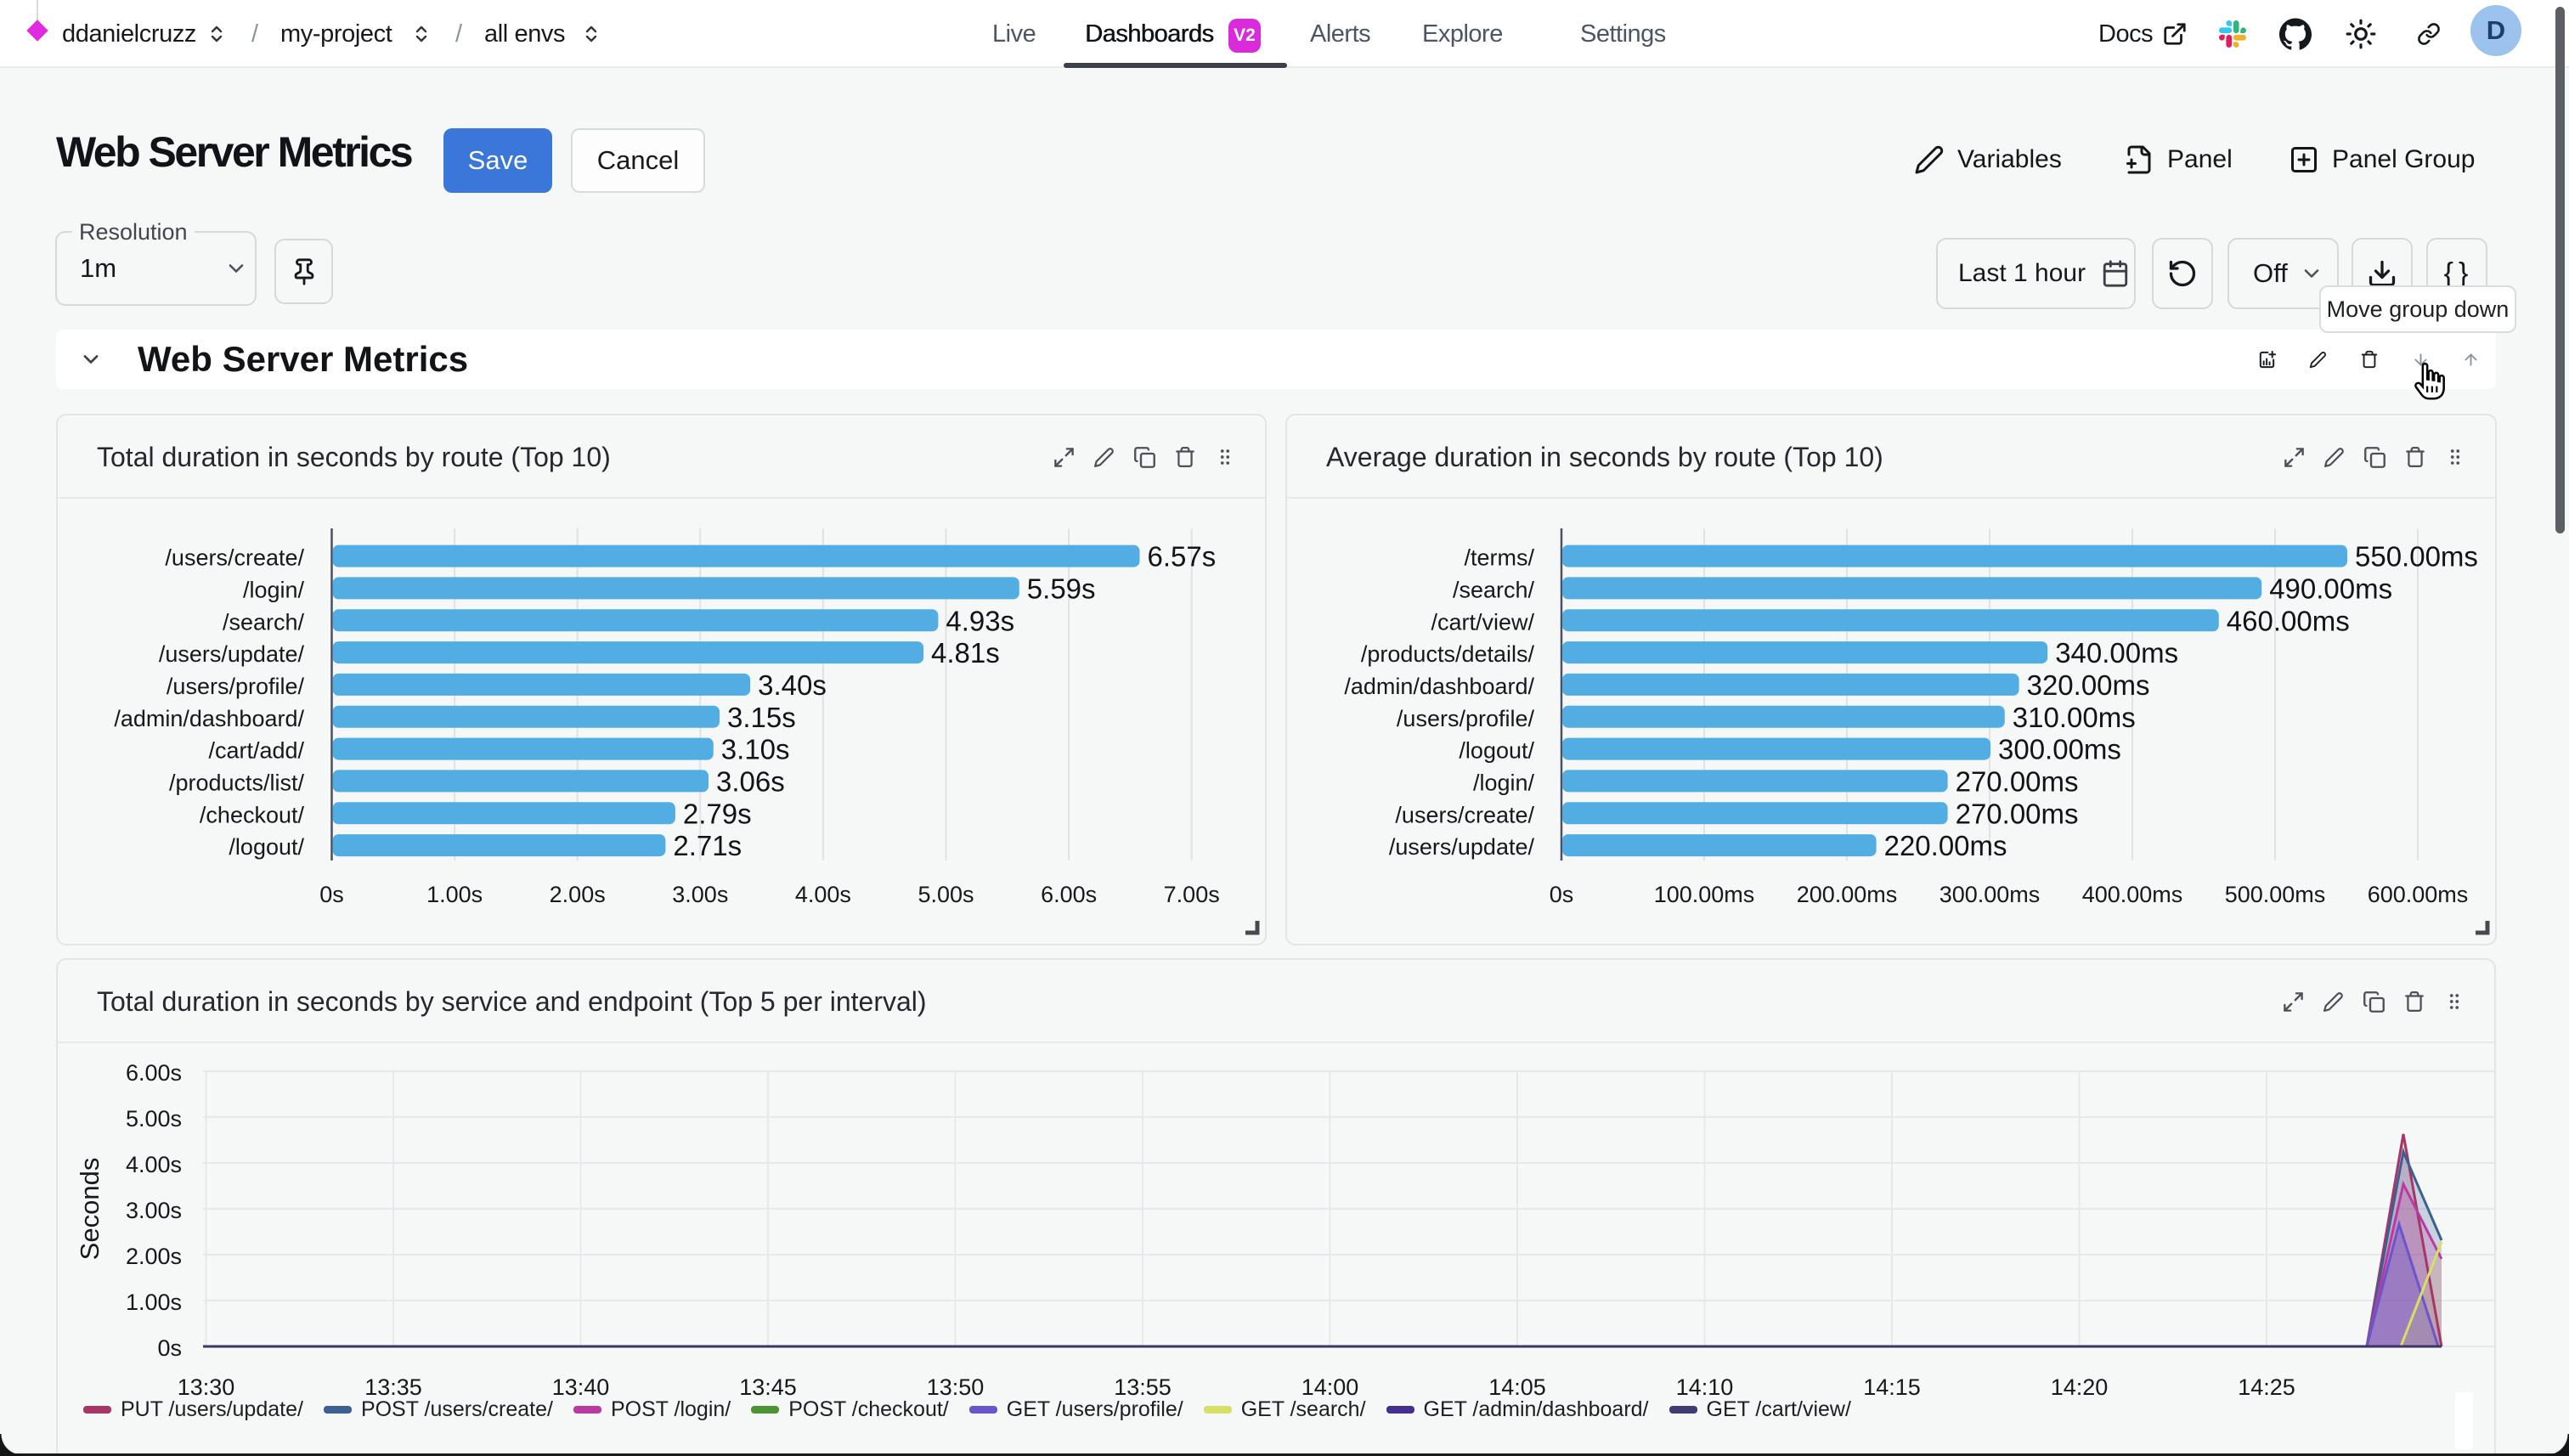 The width and height of the screenshot is (2569, 1456). What do you see at coordinates (393, 1387) in the screenshot?
I see `svg-text: 13:35` at bounding box center [393, 1387].